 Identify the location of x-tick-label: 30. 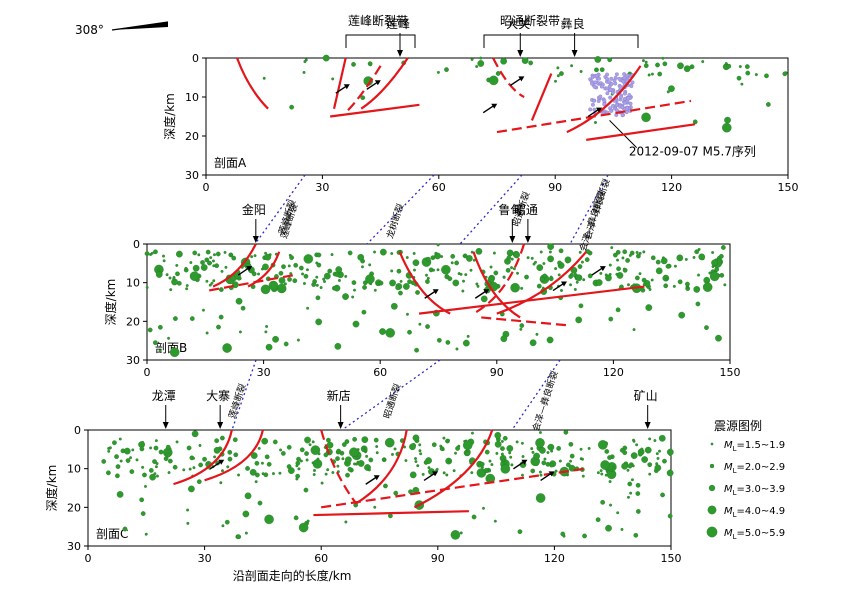
(264, 372).